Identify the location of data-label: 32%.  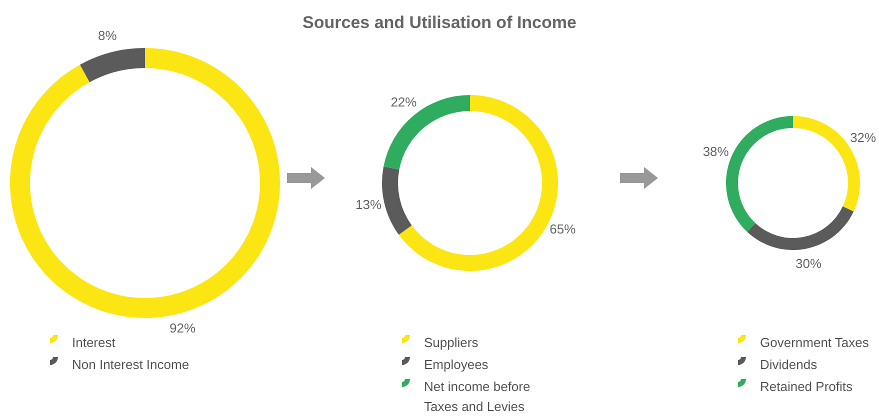
(863, 137).